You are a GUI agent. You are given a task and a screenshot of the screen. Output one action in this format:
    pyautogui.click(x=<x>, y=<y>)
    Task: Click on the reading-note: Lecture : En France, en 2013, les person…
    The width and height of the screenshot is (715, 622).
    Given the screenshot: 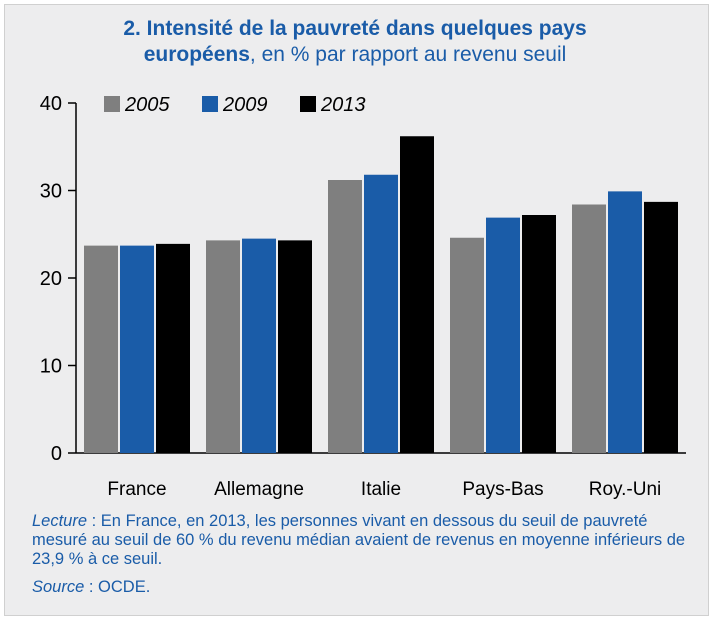 What is the action you would take?
    pyautogui.click(x=362, y=540)
    